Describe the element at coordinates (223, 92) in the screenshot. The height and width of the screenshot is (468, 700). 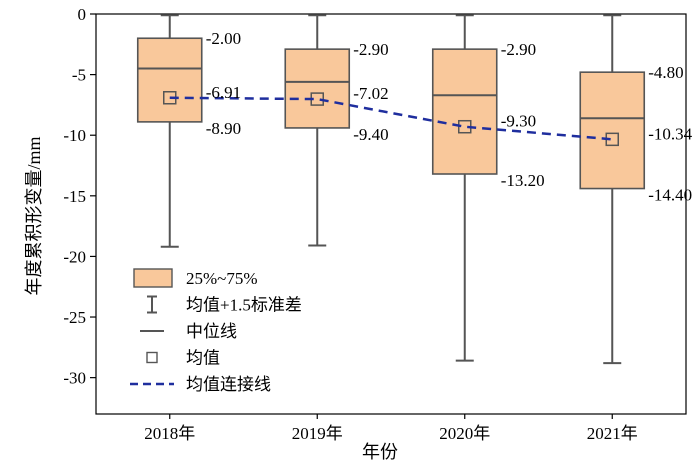
I see `mean-label: -6.91` at that location.